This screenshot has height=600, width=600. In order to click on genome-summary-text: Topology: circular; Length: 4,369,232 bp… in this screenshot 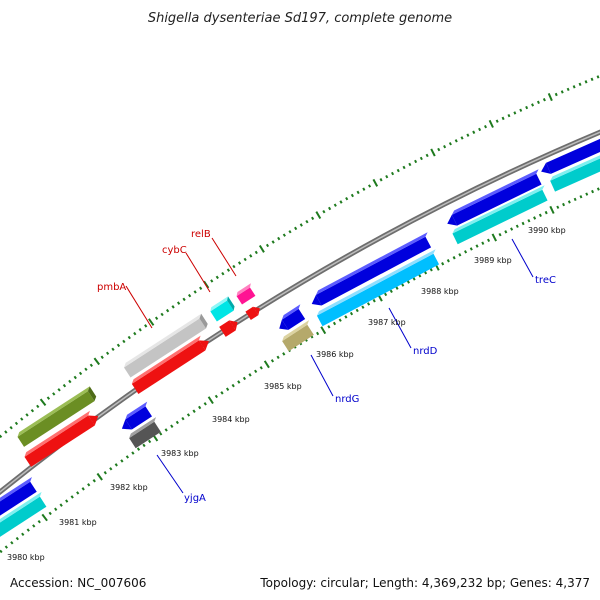, I will do `click(424, 583)`.